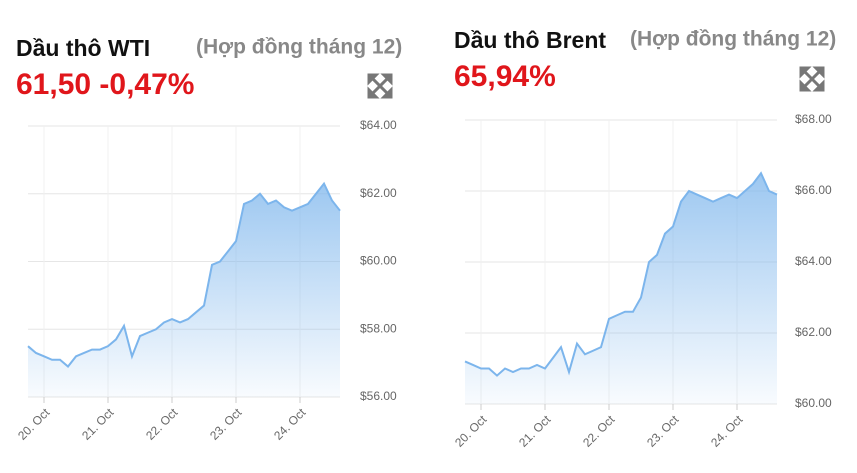 This screenshot has width=857, height=473. What do you see at coordinates (378, 396) in the screenshot?
I see `y-tick-label: $56.00` at bounding box center [378, 396].